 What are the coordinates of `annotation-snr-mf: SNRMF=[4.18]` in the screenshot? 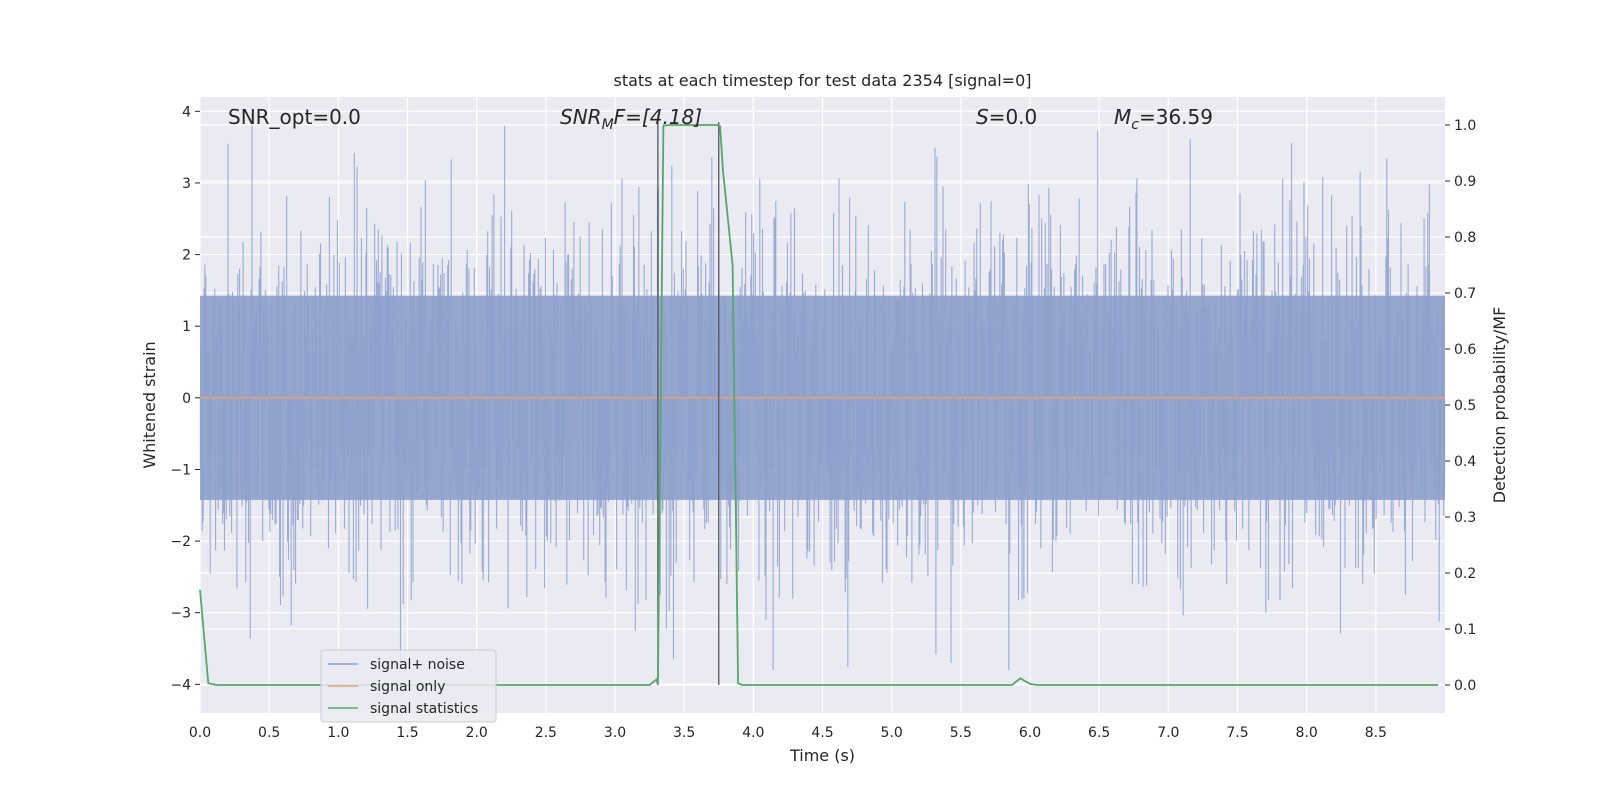 It's located at (631, 119).